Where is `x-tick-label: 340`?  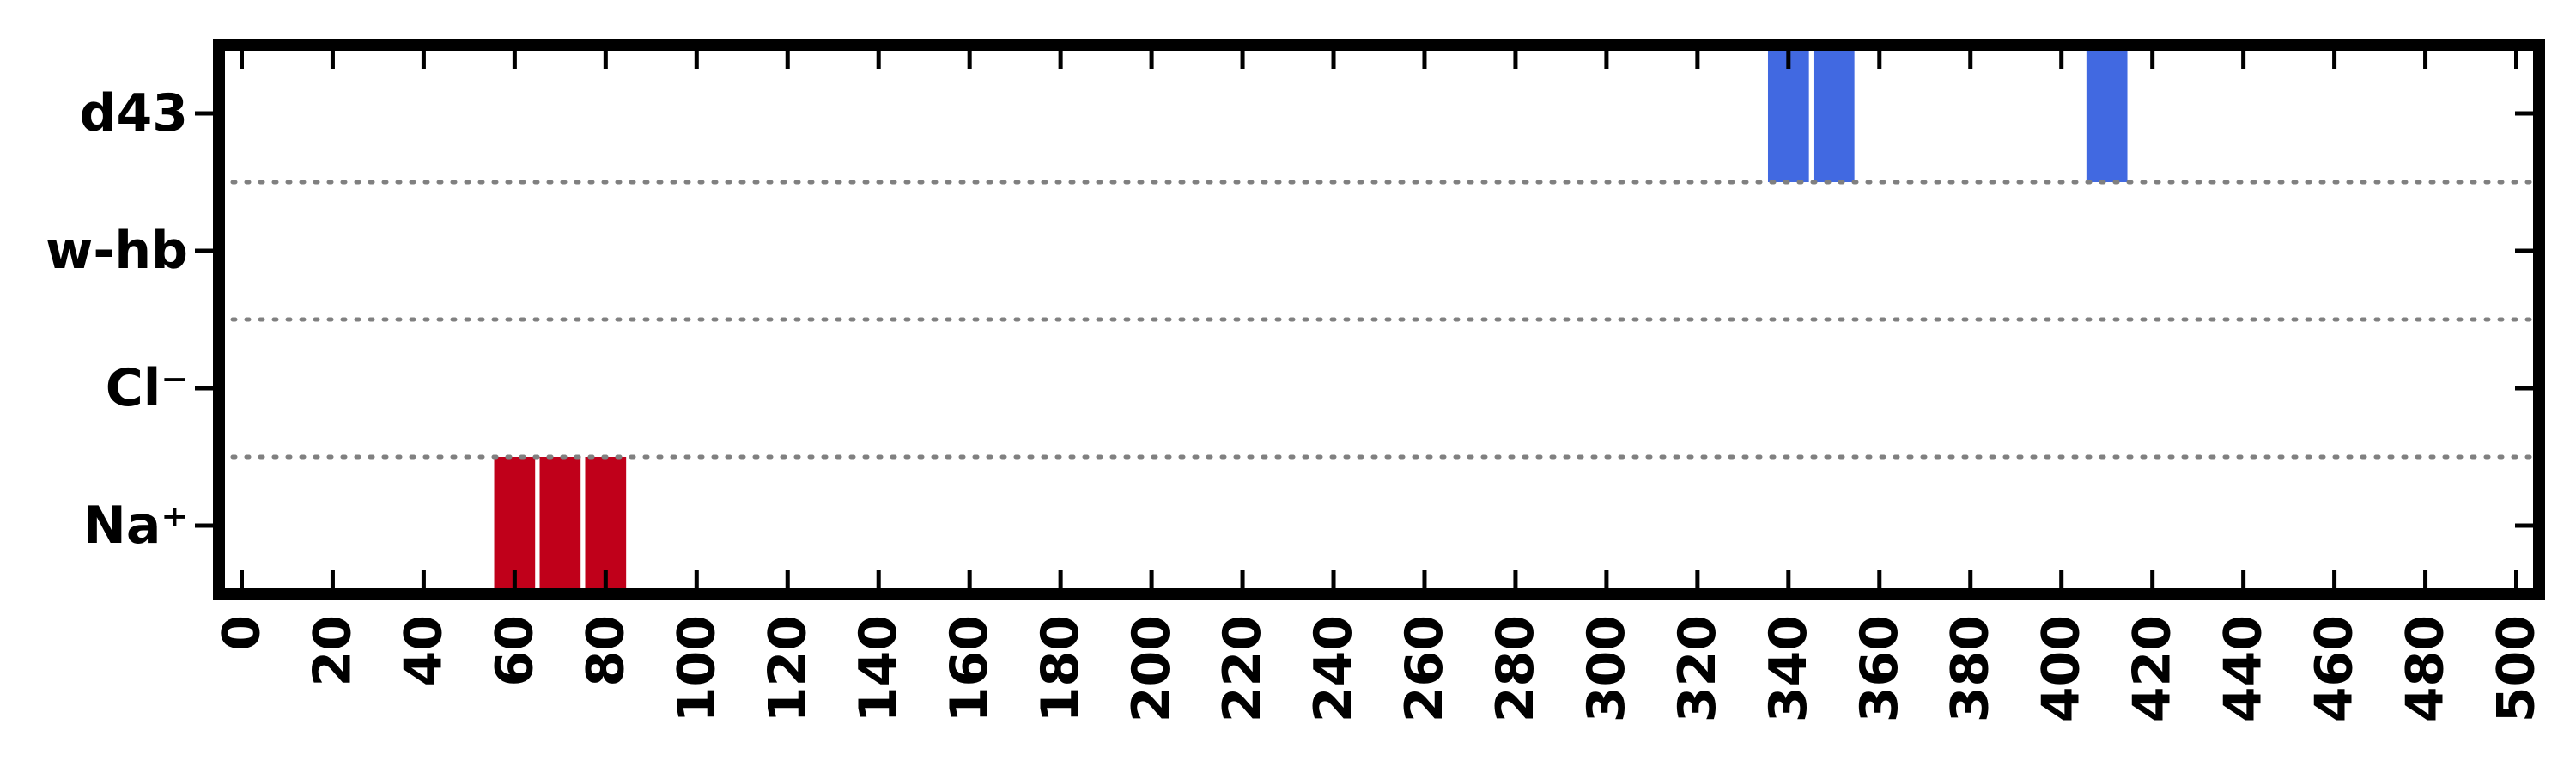 x-tick-label: 340 is located at coordinates (1789, 668).